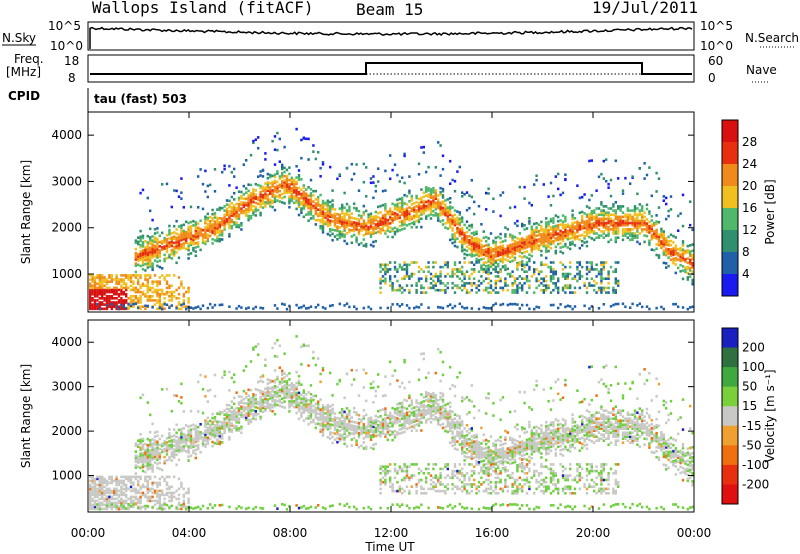 Image resolution: width=800 pixels, height=554 pixels. I want to click on search-tick-bottom: 10^0, so click(716, 46).